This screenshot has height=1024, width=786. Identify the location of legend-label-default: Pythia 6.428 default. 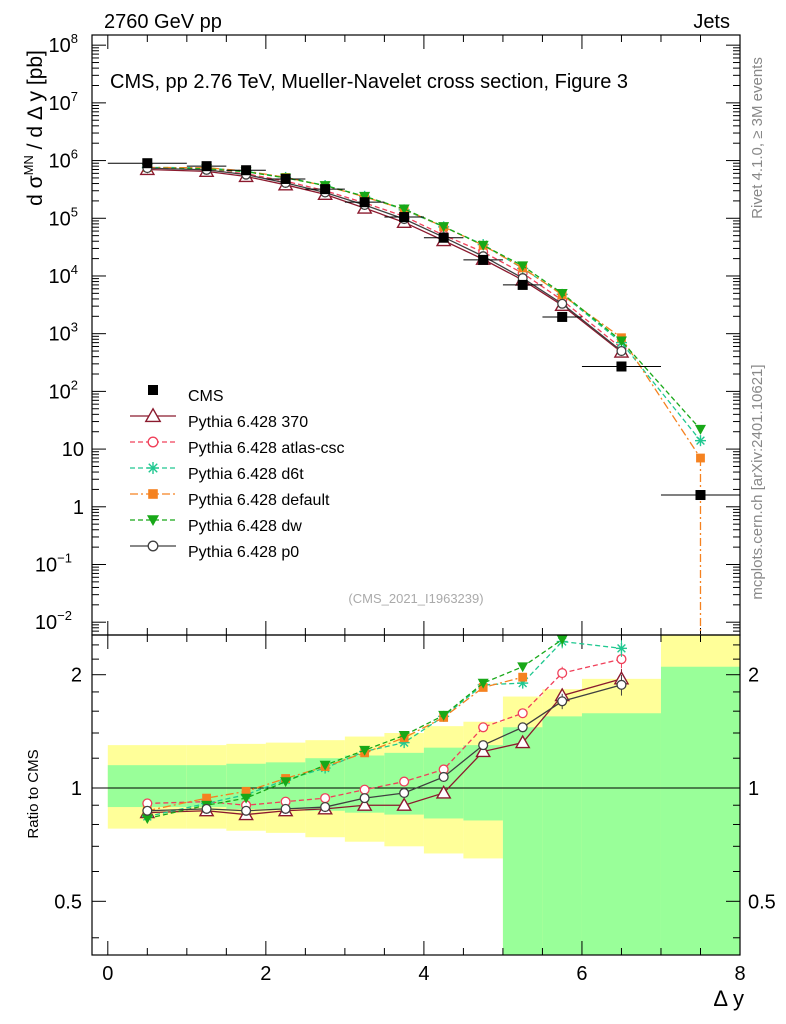
(259, 500).